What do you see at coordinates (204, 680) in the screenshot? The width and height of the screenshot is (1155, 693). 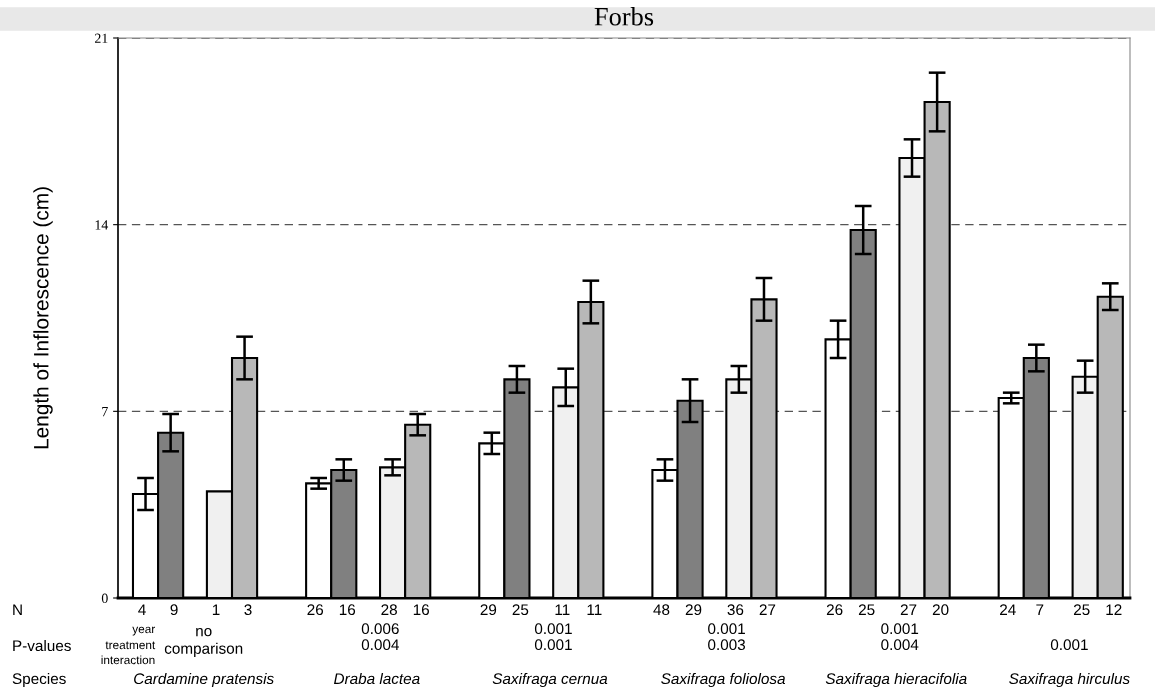 I see `x-tick-label: Cardamine pratensis` at bounding box center [204, 680].